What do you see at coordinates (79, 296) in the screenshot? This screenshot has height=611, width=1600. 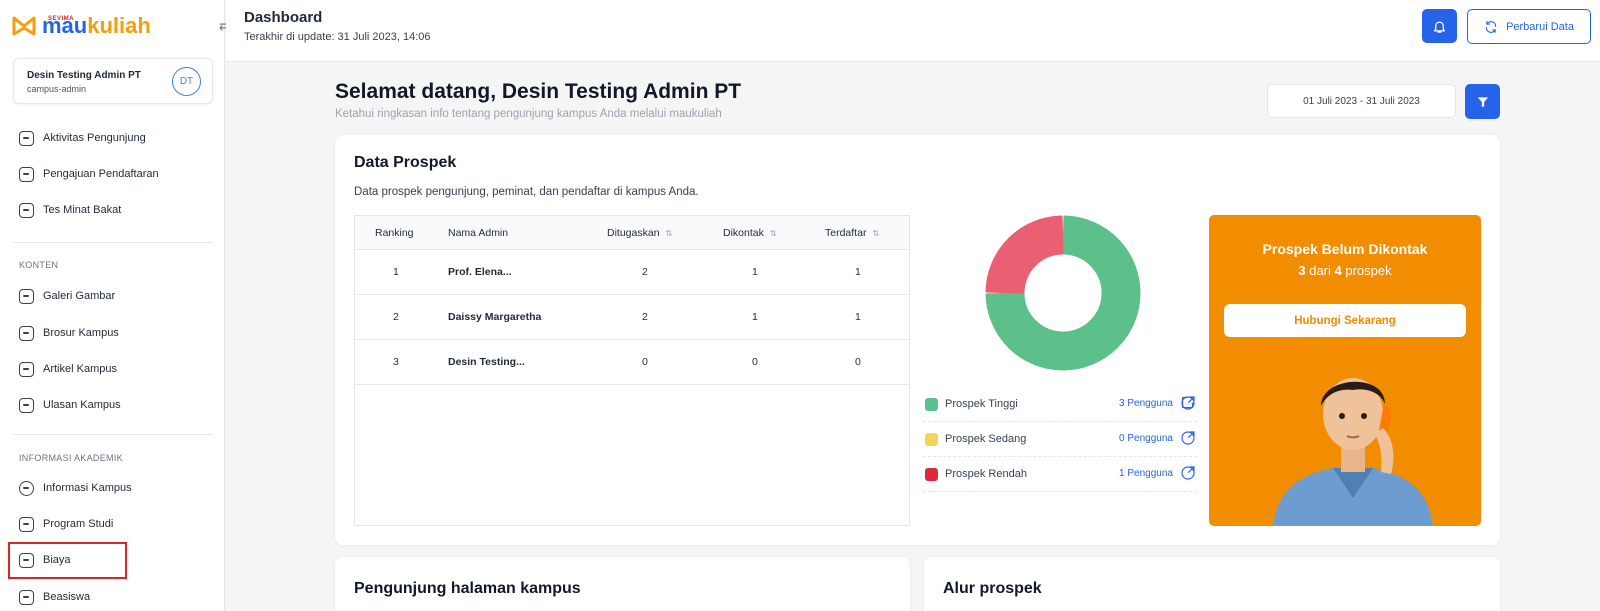 I see `sidebar-item-label: Galeri Gambar` at bounding box center [79, 296].